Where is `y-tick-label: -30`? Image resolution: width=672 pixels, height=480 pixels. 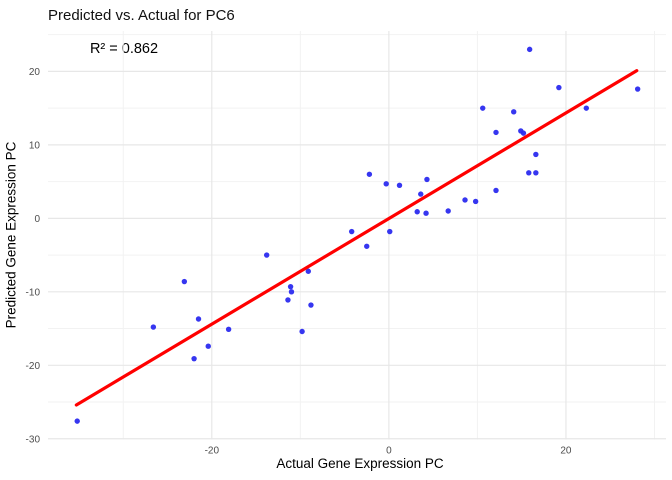 y-tick-label: -30 is located at coordinates (33, 439).